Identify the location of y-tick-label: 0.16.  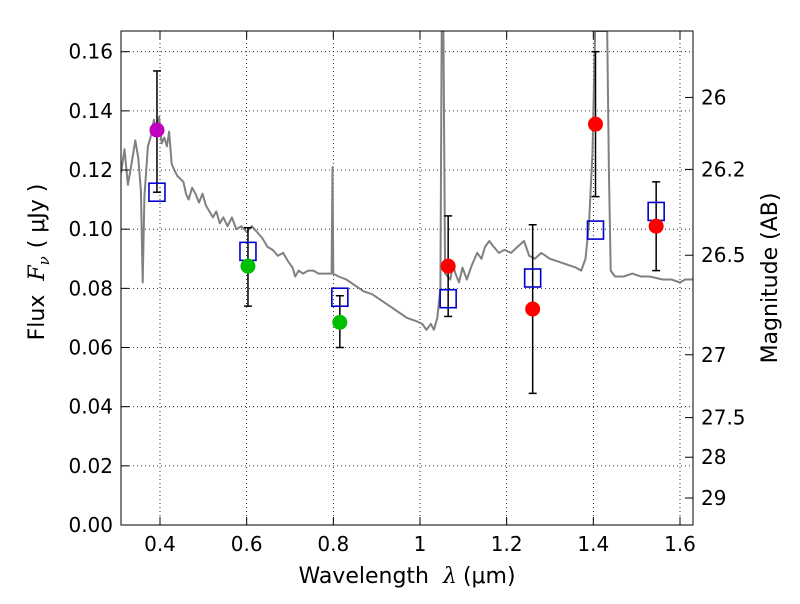
(90, 52).